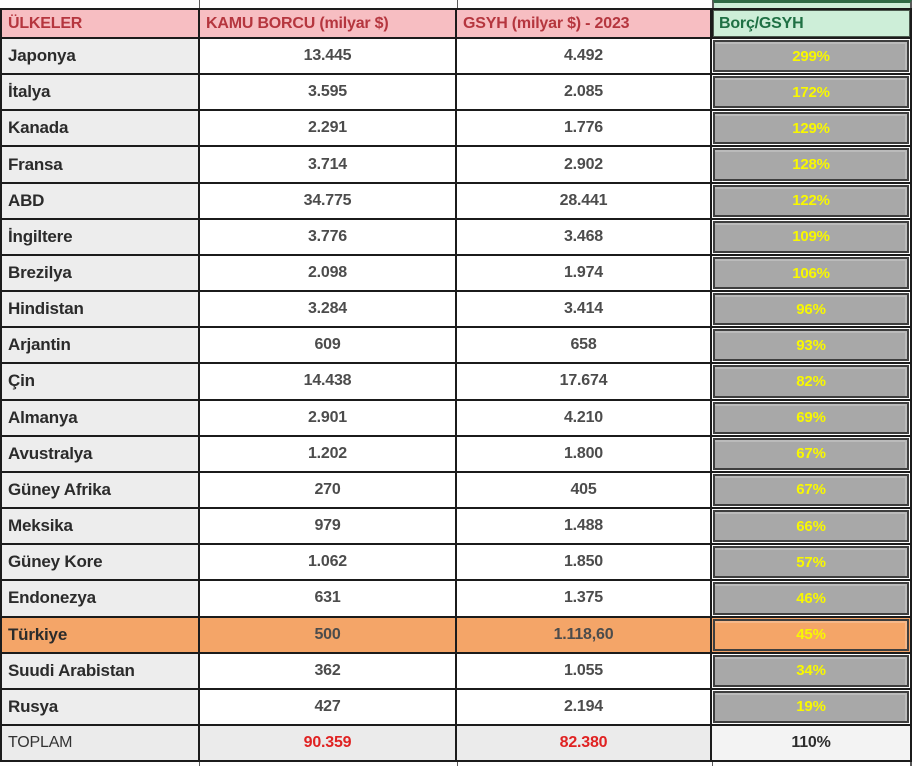  I want to click on country-cell: Fransa, so click(101, 164).